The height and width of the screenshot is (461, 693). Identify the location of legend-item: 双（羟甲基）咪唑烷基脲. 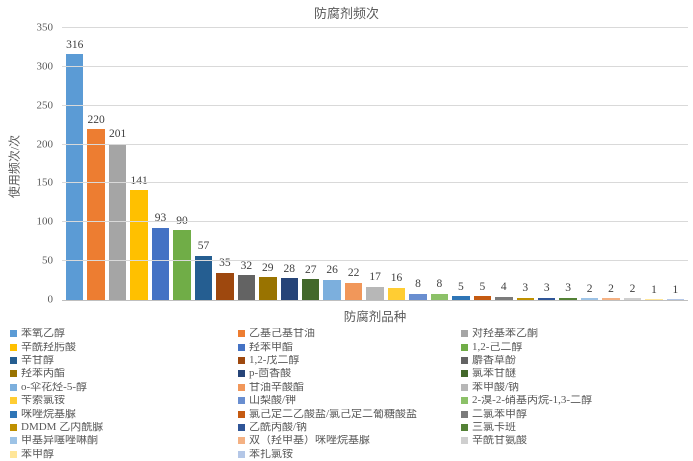
(349, 440).